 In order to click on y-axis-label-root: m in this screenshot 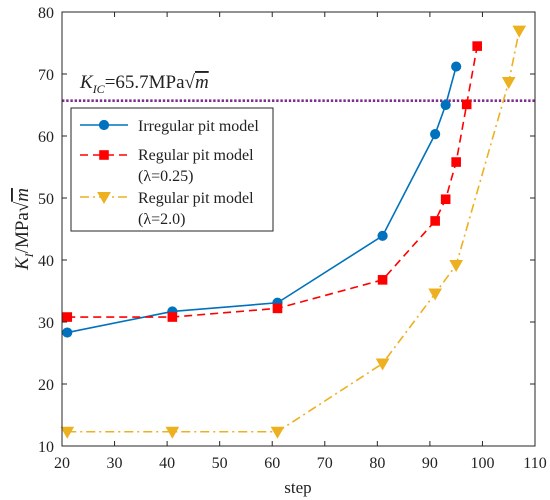, I will do `click(22, 195)`.